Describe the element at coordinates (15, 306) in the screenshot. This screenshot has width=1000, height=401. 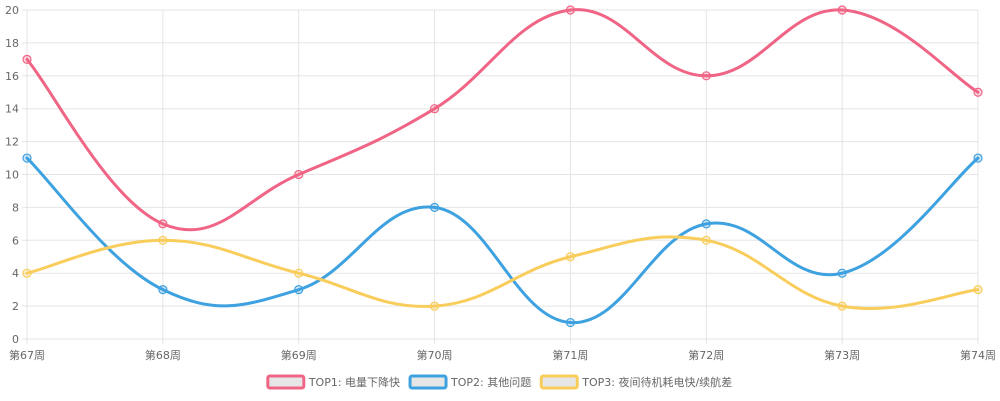
I see `y-tick-label: 2` at that location.